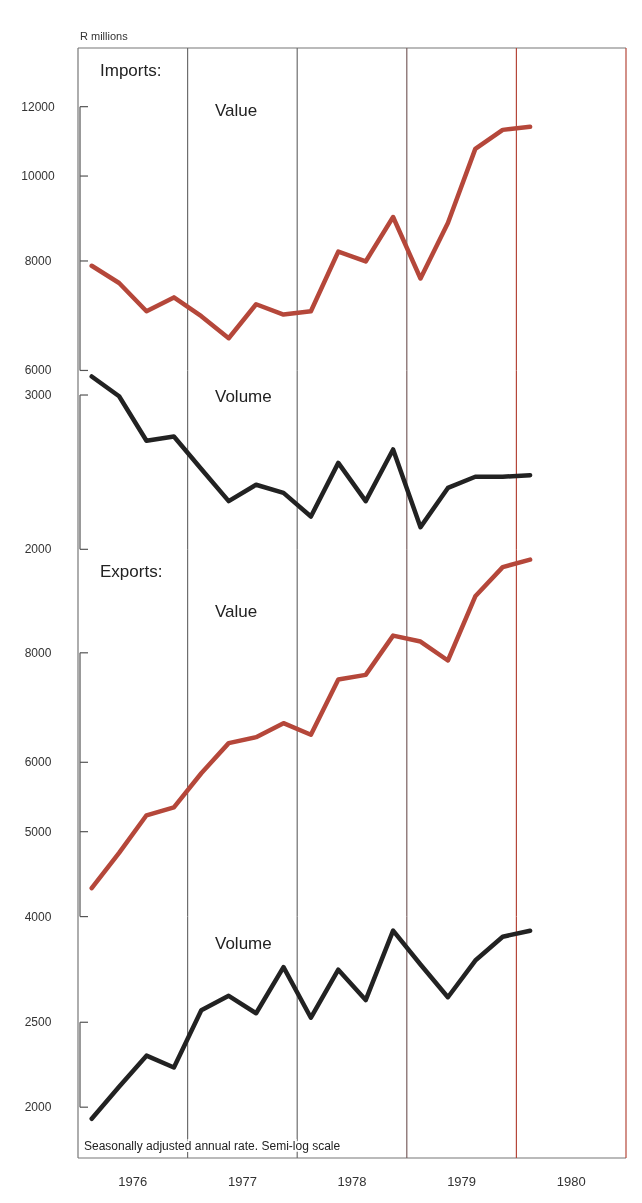 The height and width of the screenshot is (1203, 642). Describe the element at coordinates (243, 943) in the screenshot. I see `series-label: Volume` at that location.